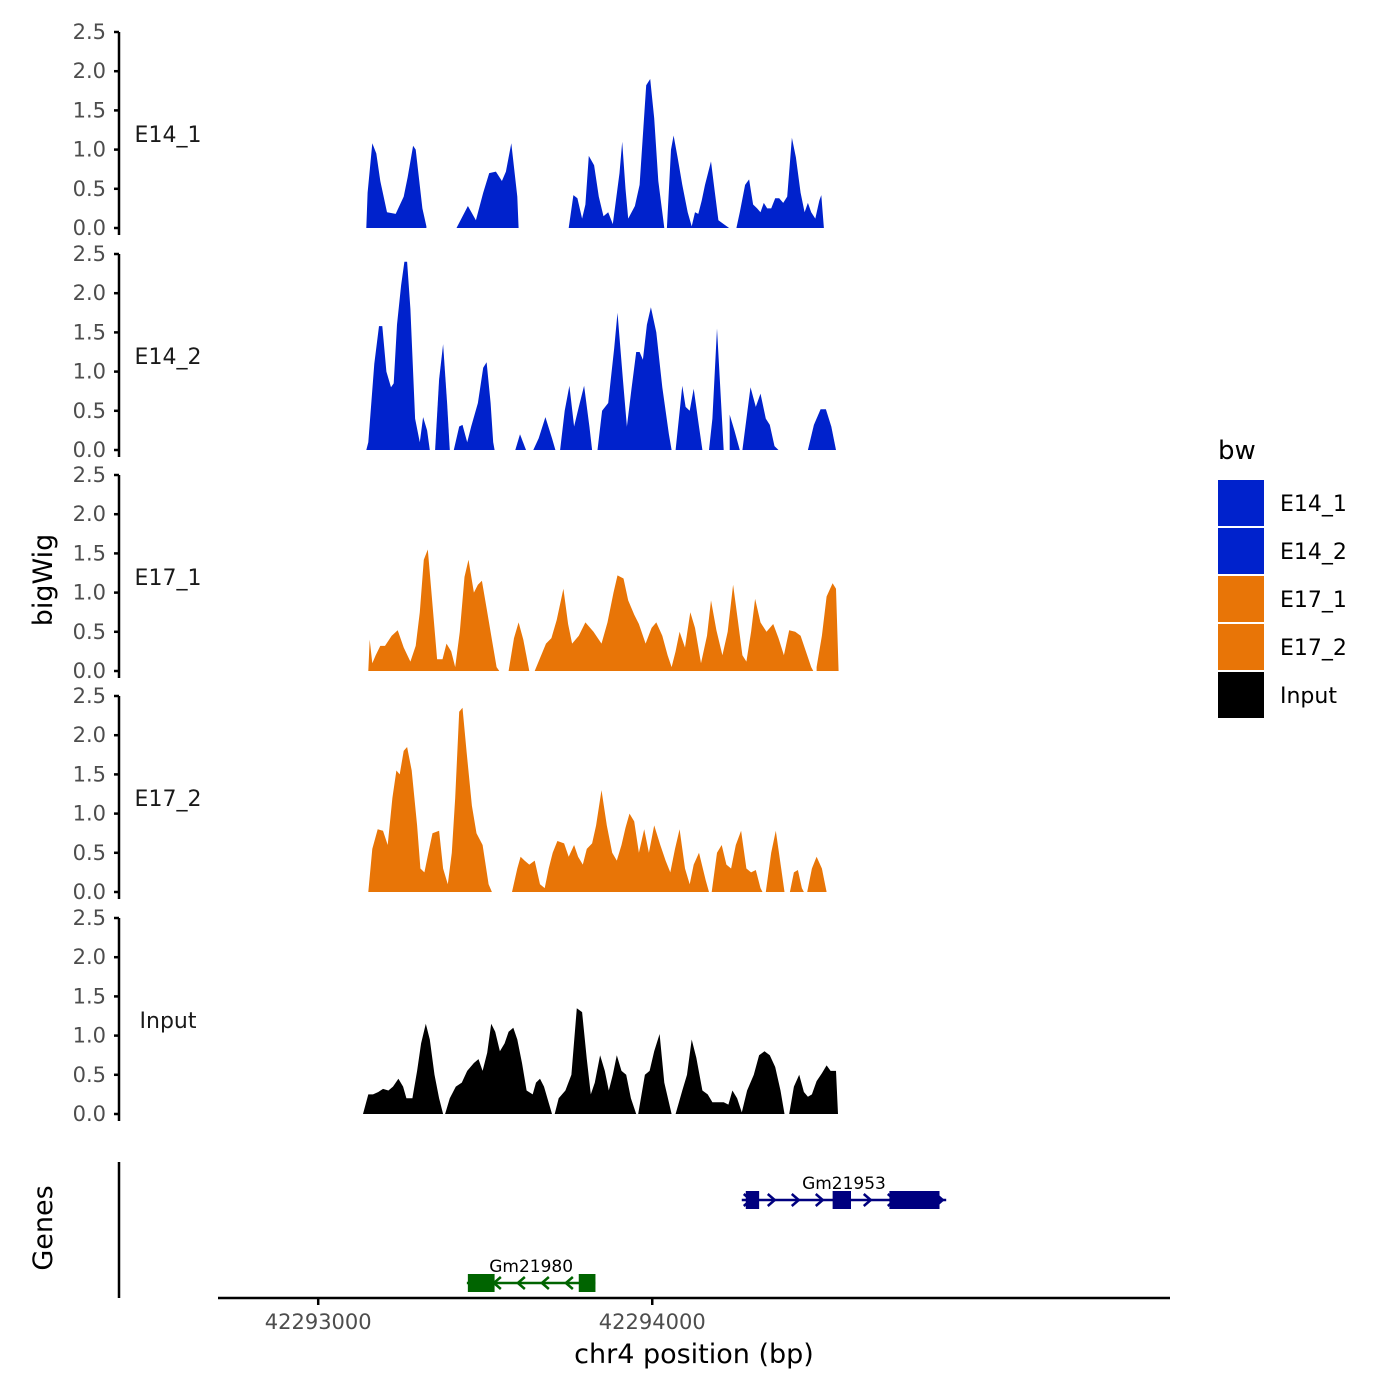 This screenshot has width=1400, height=1400. Describe the element at coordinates (694, 1354) in the screenshot. I see `x-axis-title: chr4 position (bp)` at that location.